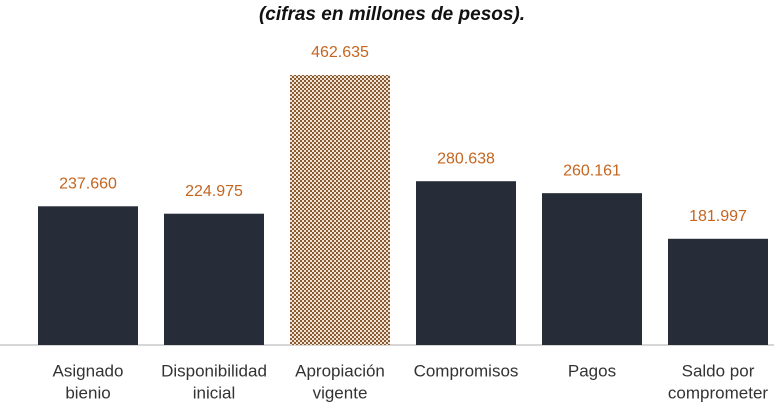  I want to click on chart-title: (cifras en millones de pesos)., so click(392, 14).